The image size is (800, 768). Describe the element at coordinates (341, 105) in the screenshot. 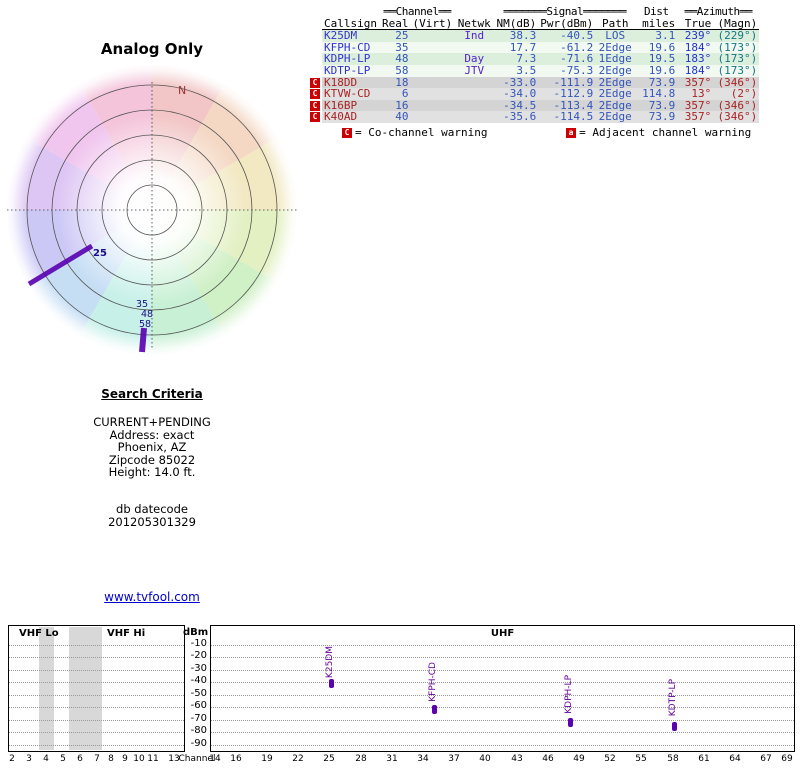

I see `callsign-link: K16BP` at that location.